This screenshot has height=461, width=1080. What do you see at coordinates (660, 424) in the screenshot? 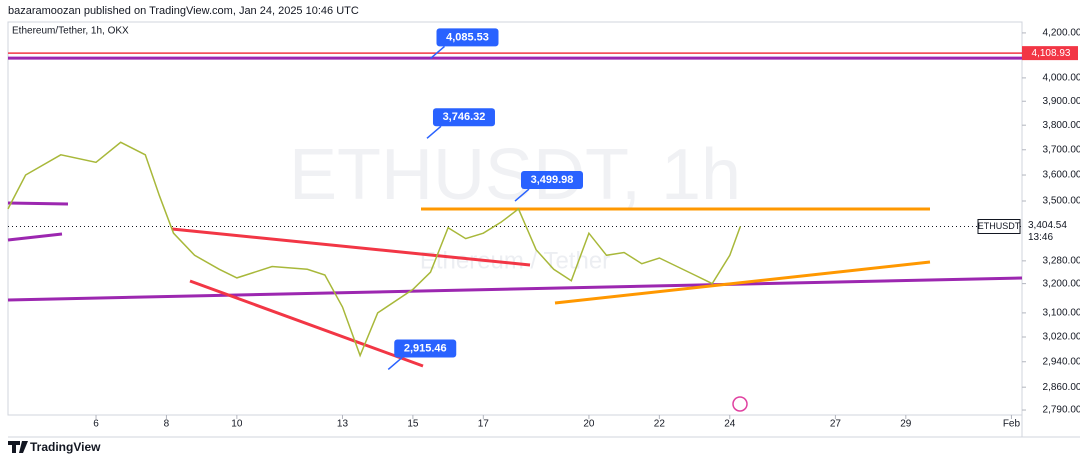
I see `x-tick-label: 22` at bounding box center [660, 424].